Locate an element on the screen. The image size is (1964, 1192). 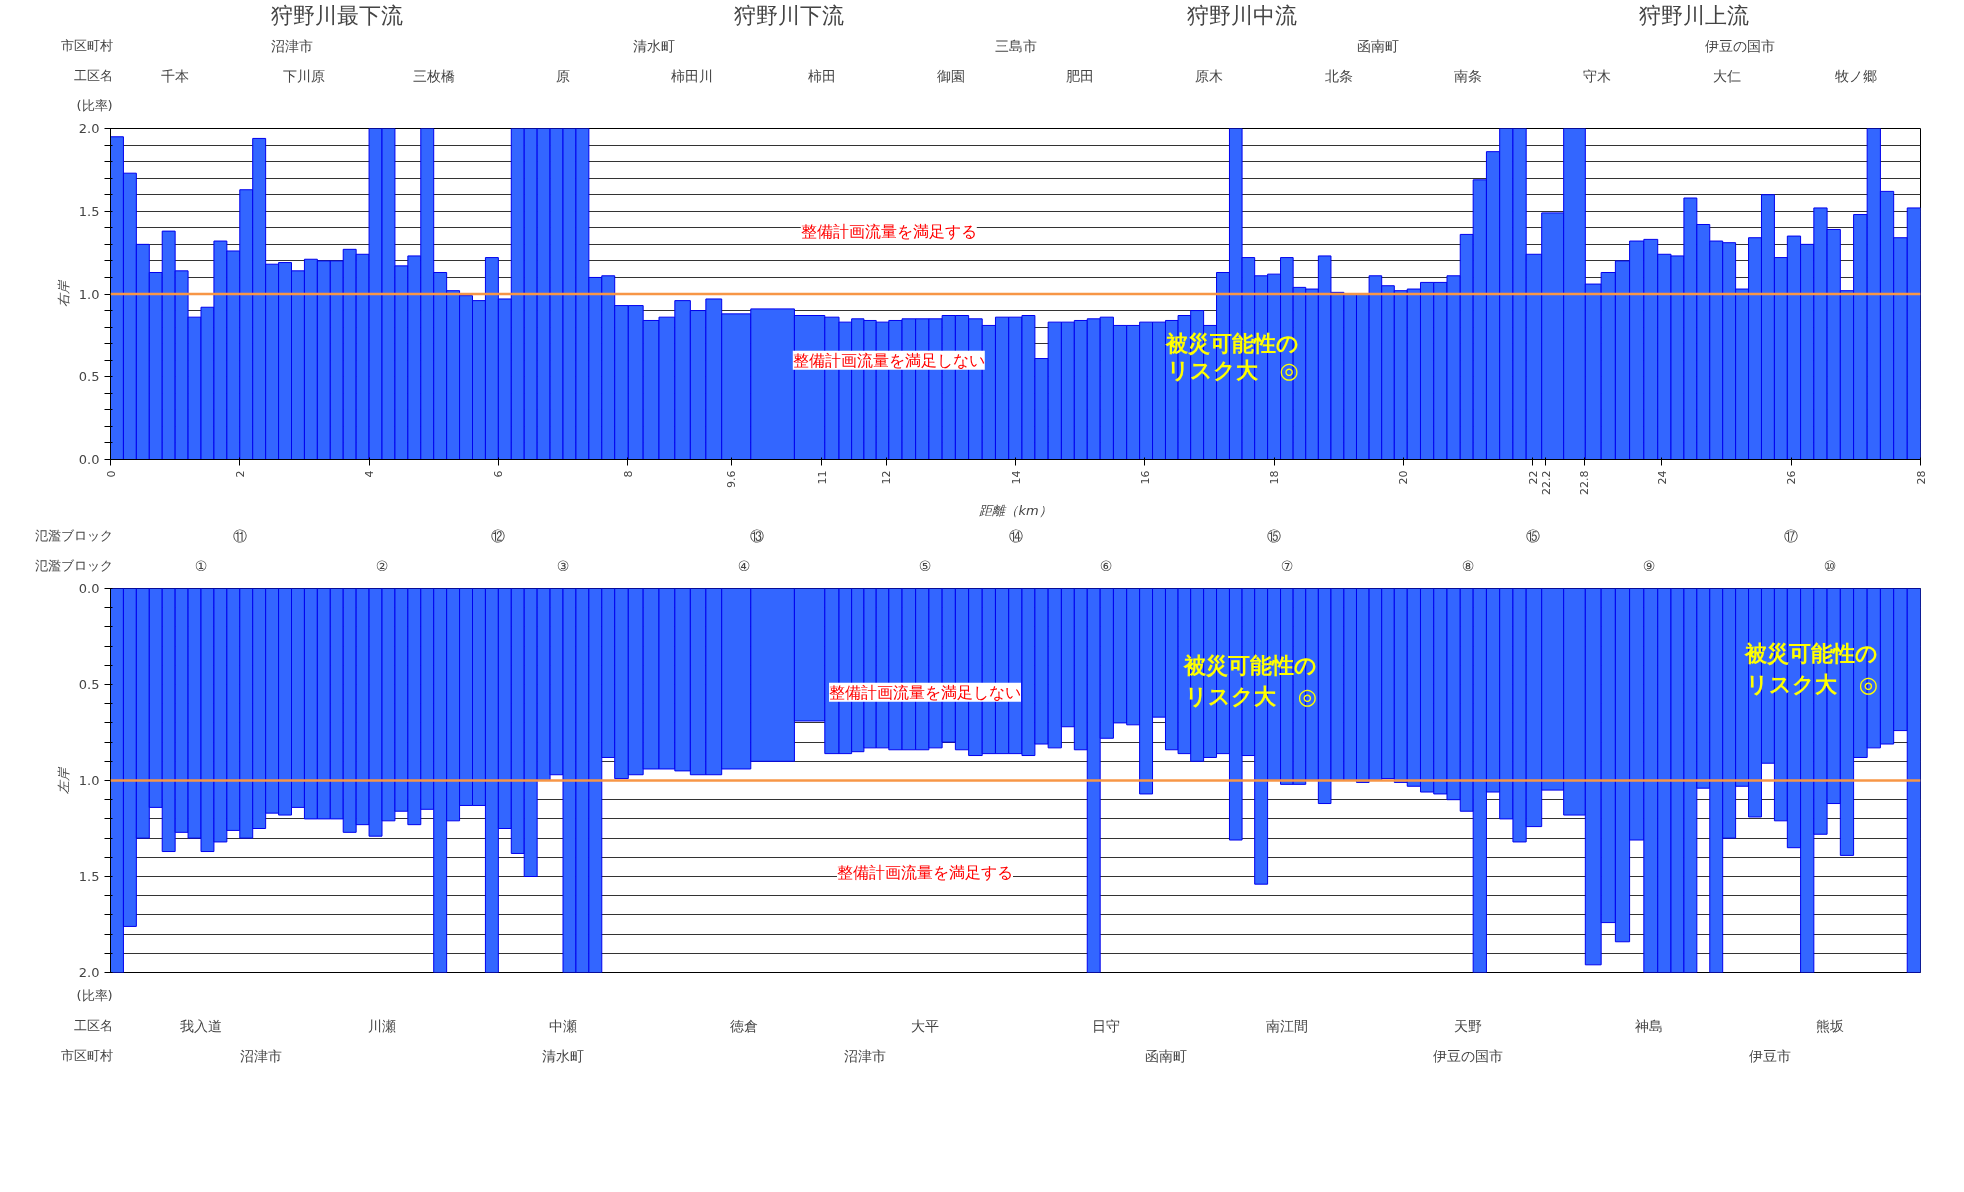
text: 原 is located at coordinates (563, 75).